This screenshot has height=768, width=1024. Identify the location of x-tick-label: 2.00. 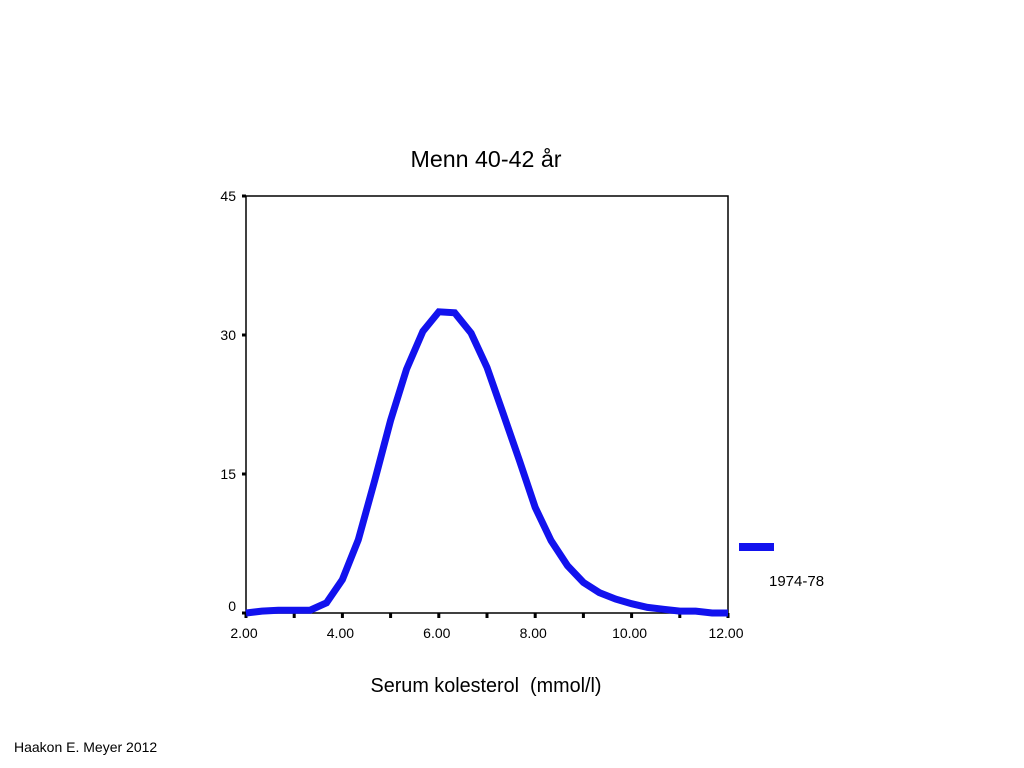
(243, 633).